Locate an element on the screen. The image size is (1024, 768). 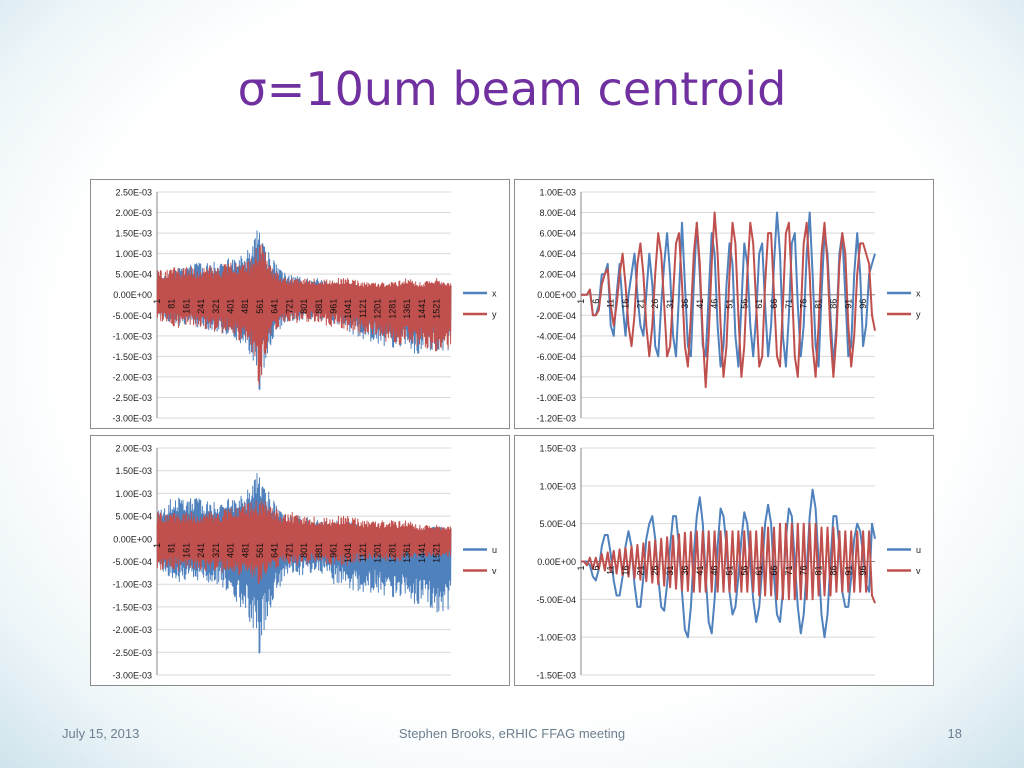
legend-label-y: y is located at coordinates (918, 315).